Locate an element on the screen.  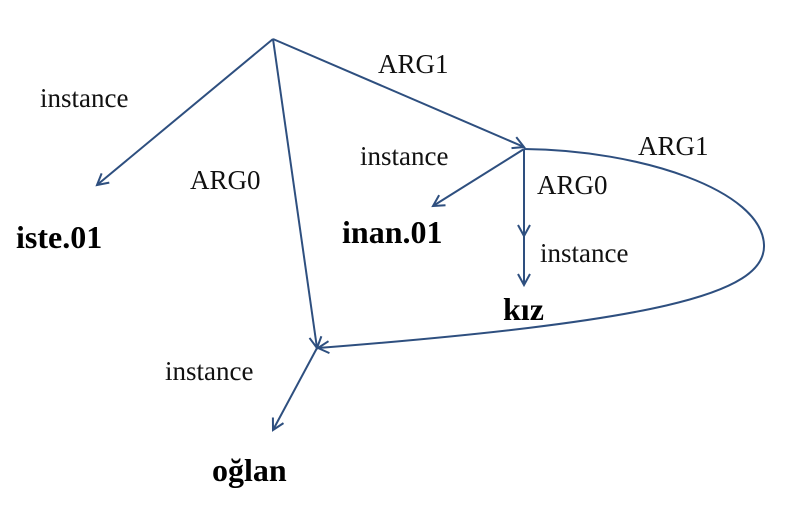
concept-oglan: oğlan is located at coordinates (249, 470).